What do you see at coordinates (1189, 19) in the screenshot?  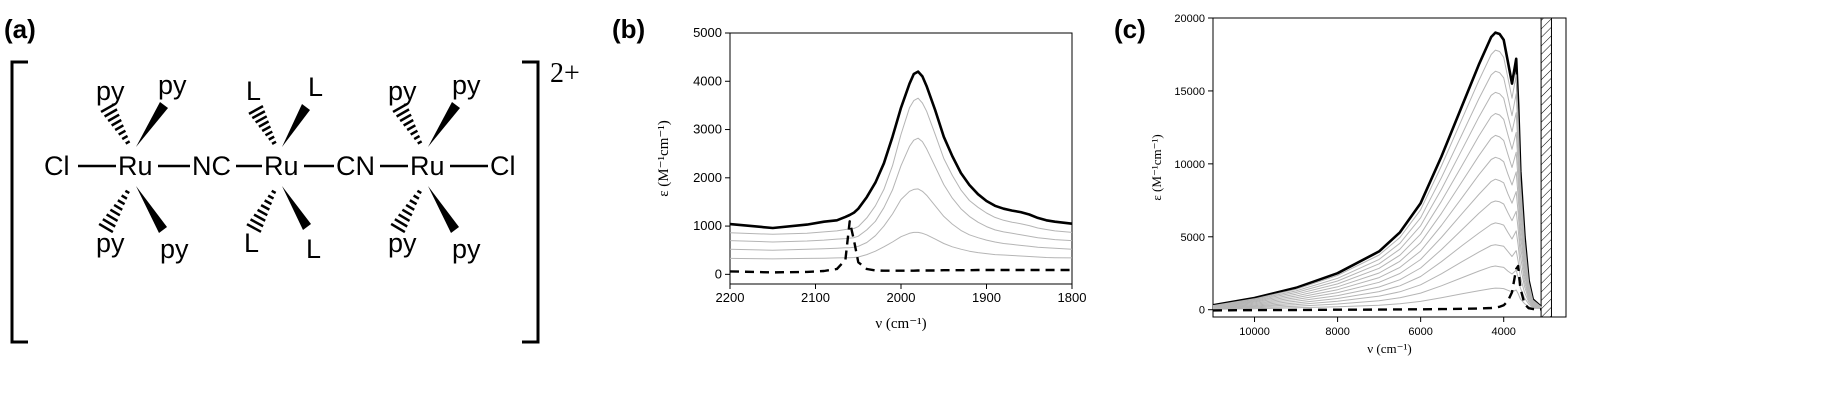 I see `y-tick-label: 20000` at bounding box center [1189, 19].